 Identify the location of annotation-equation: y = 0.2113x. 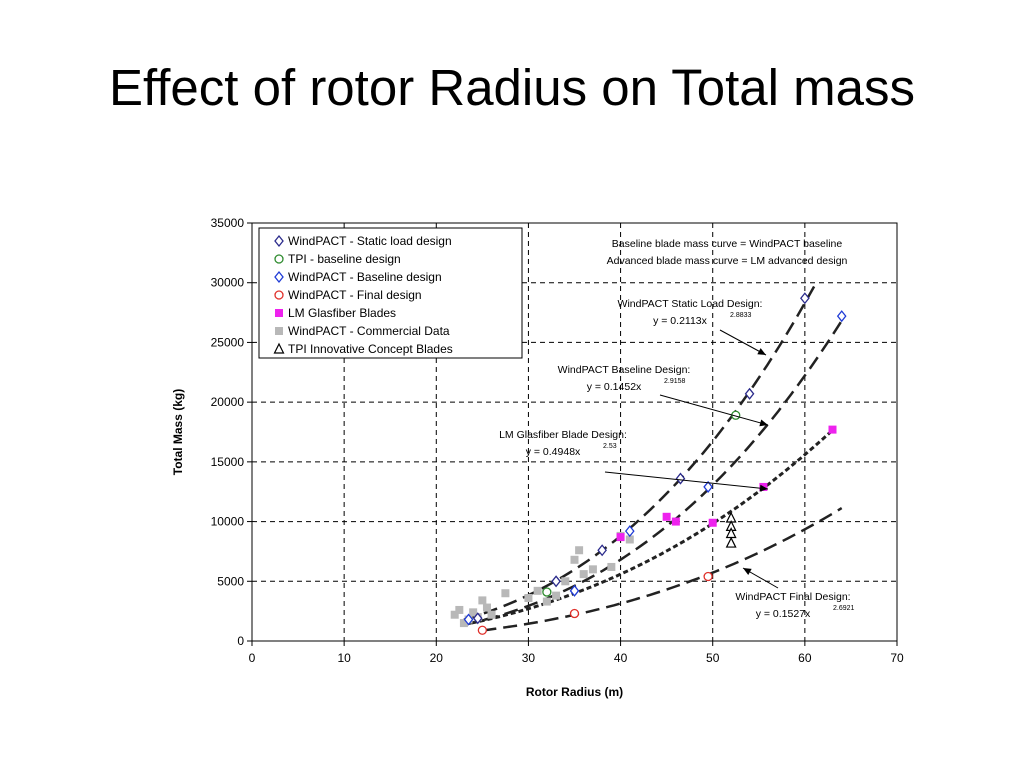
(680, 321).